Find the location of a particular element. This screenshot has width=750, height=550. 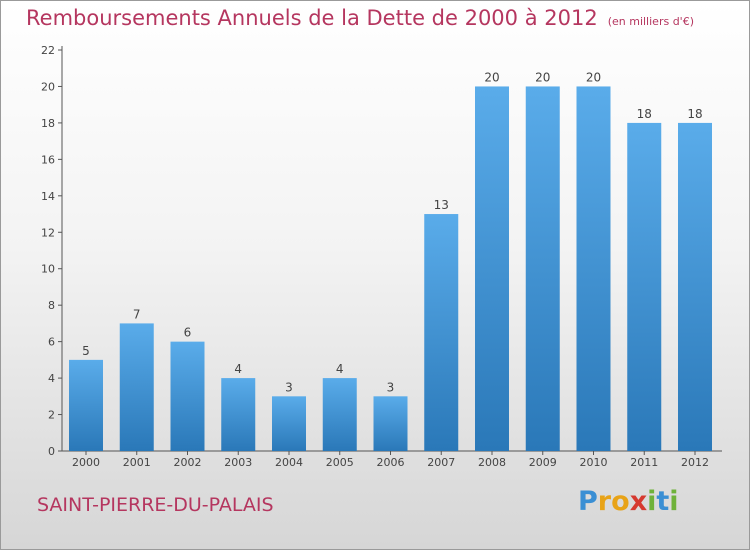

y-tick-label: 16 is located at coordinates (48, 159).